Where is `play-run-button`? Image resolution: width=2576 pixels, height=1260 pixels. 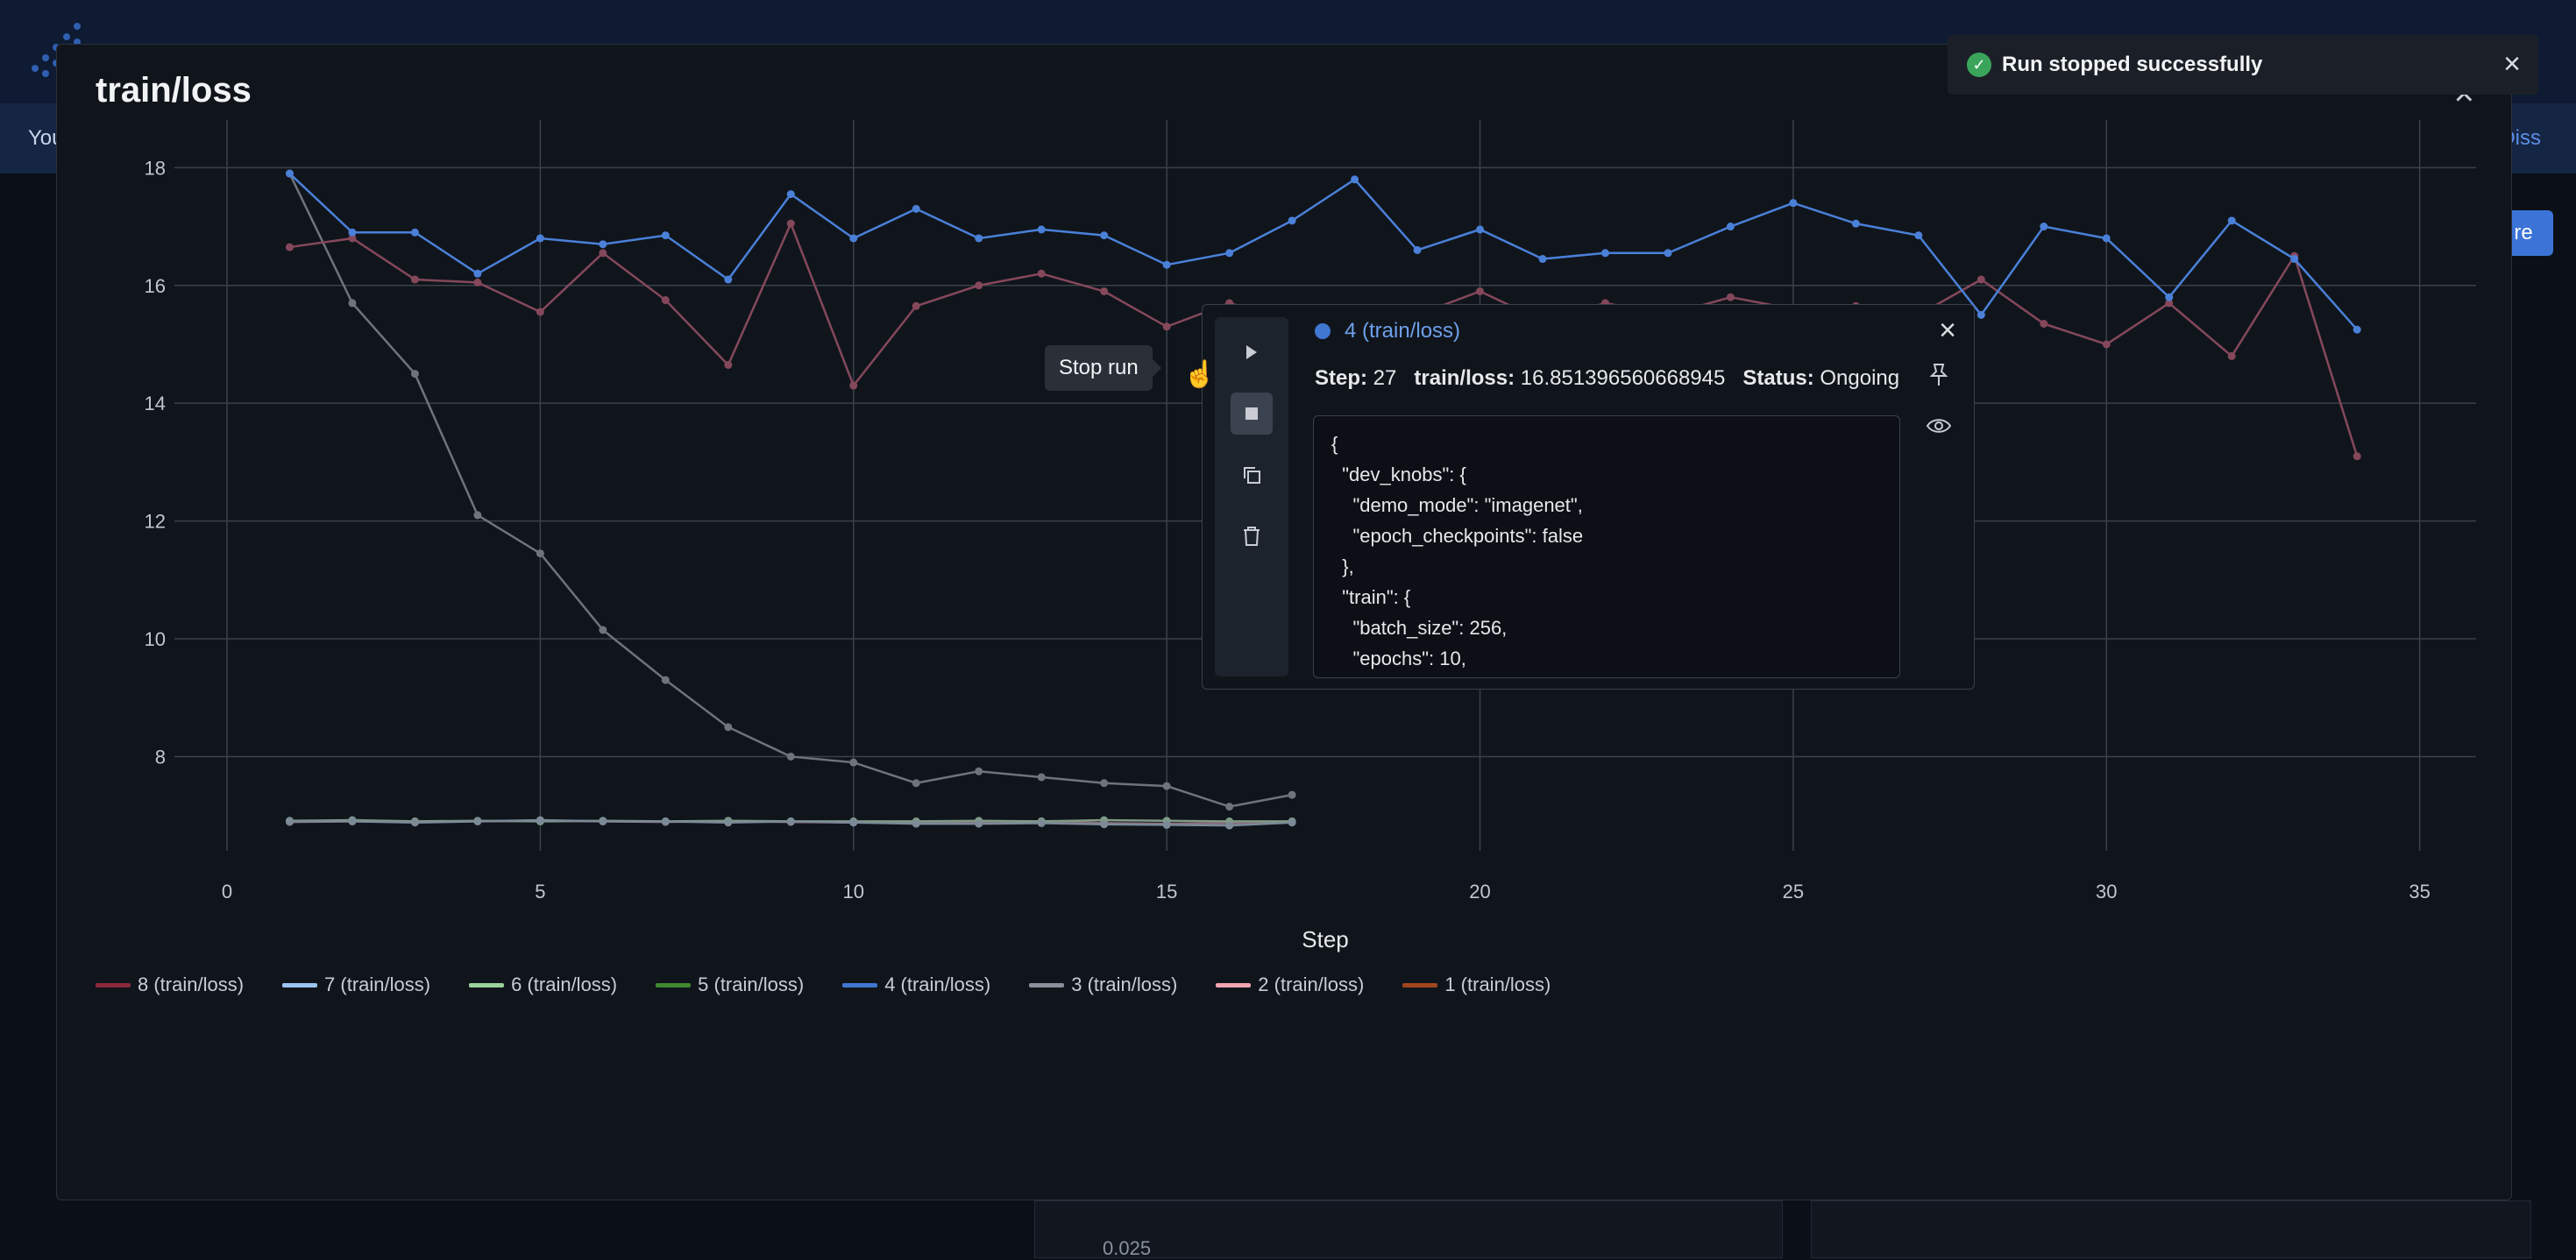
play-run-button is located at coordinates (1252, 352).